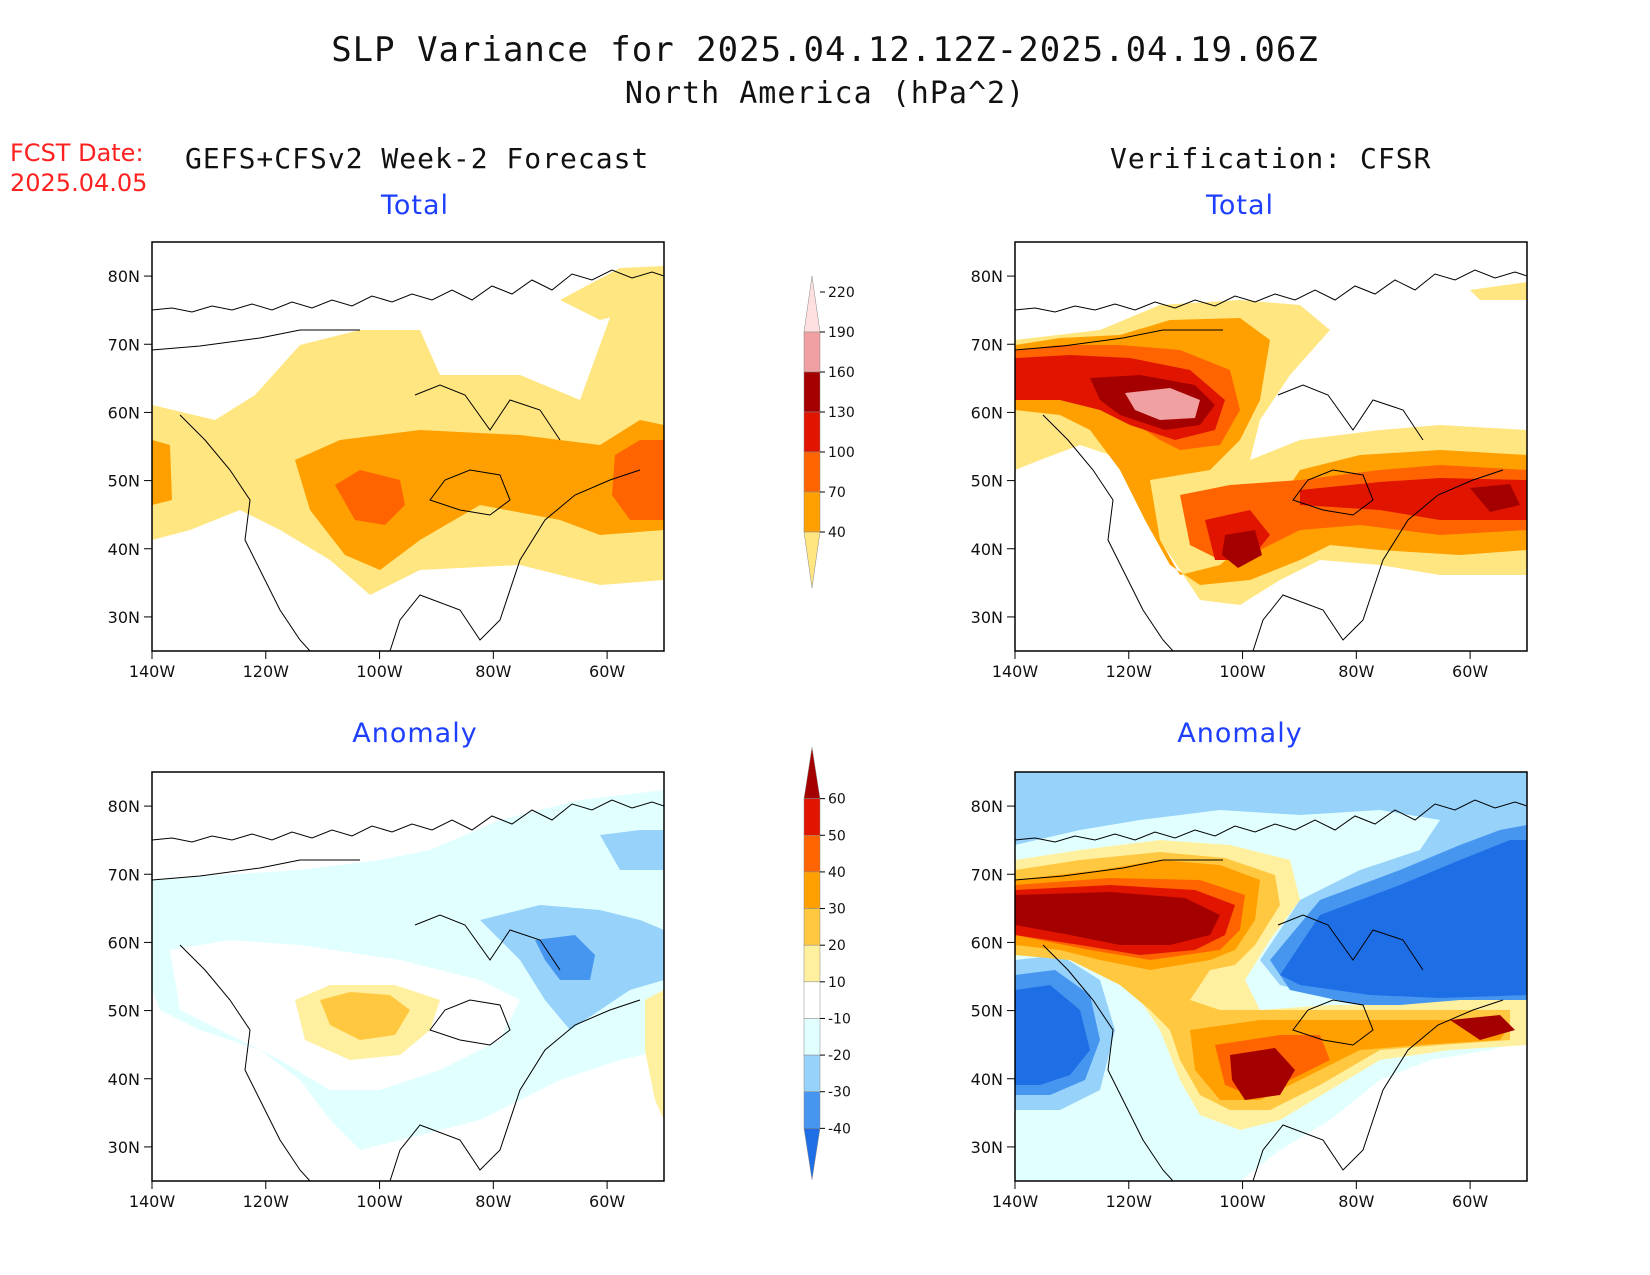  I want to click on lat-label-forecast-anomaly: 80N, so click(124, 806).